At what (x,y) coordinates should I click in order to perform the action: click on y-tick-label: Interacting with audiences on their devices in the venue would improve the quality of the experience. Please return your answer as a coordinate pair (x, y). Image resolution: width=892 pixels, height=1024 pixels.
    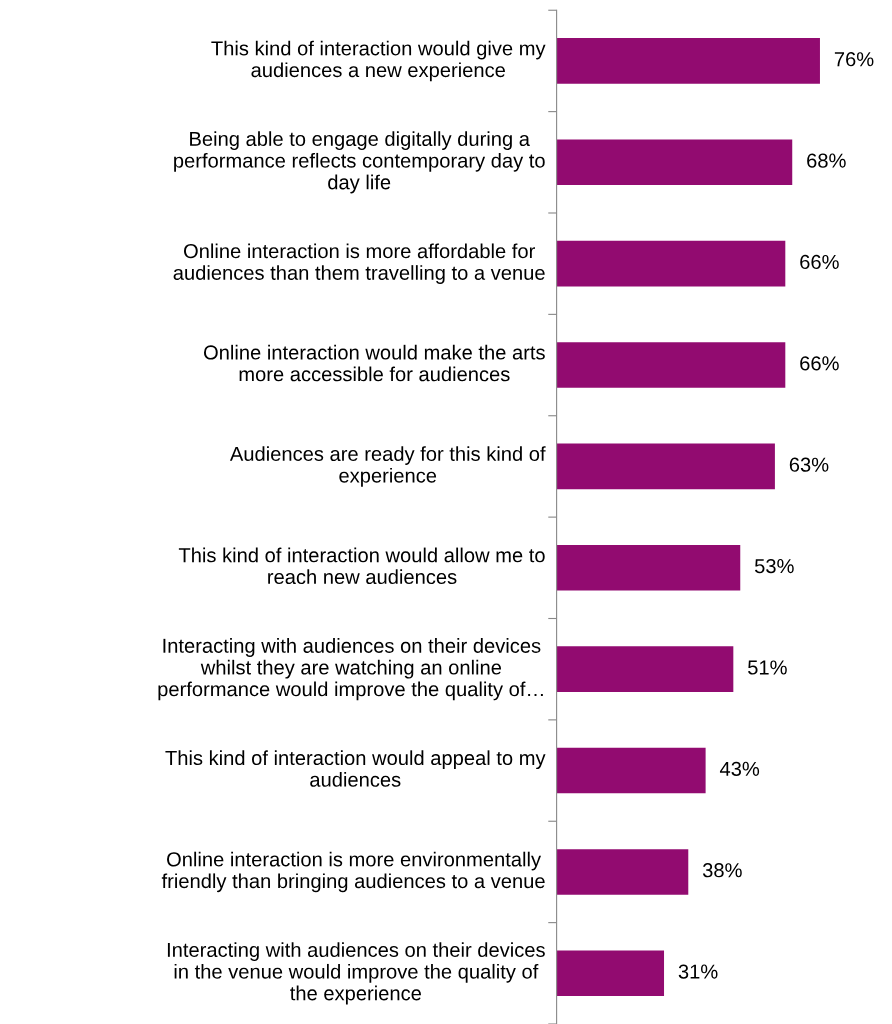
    Looking at the image, I should click on (356, 973).